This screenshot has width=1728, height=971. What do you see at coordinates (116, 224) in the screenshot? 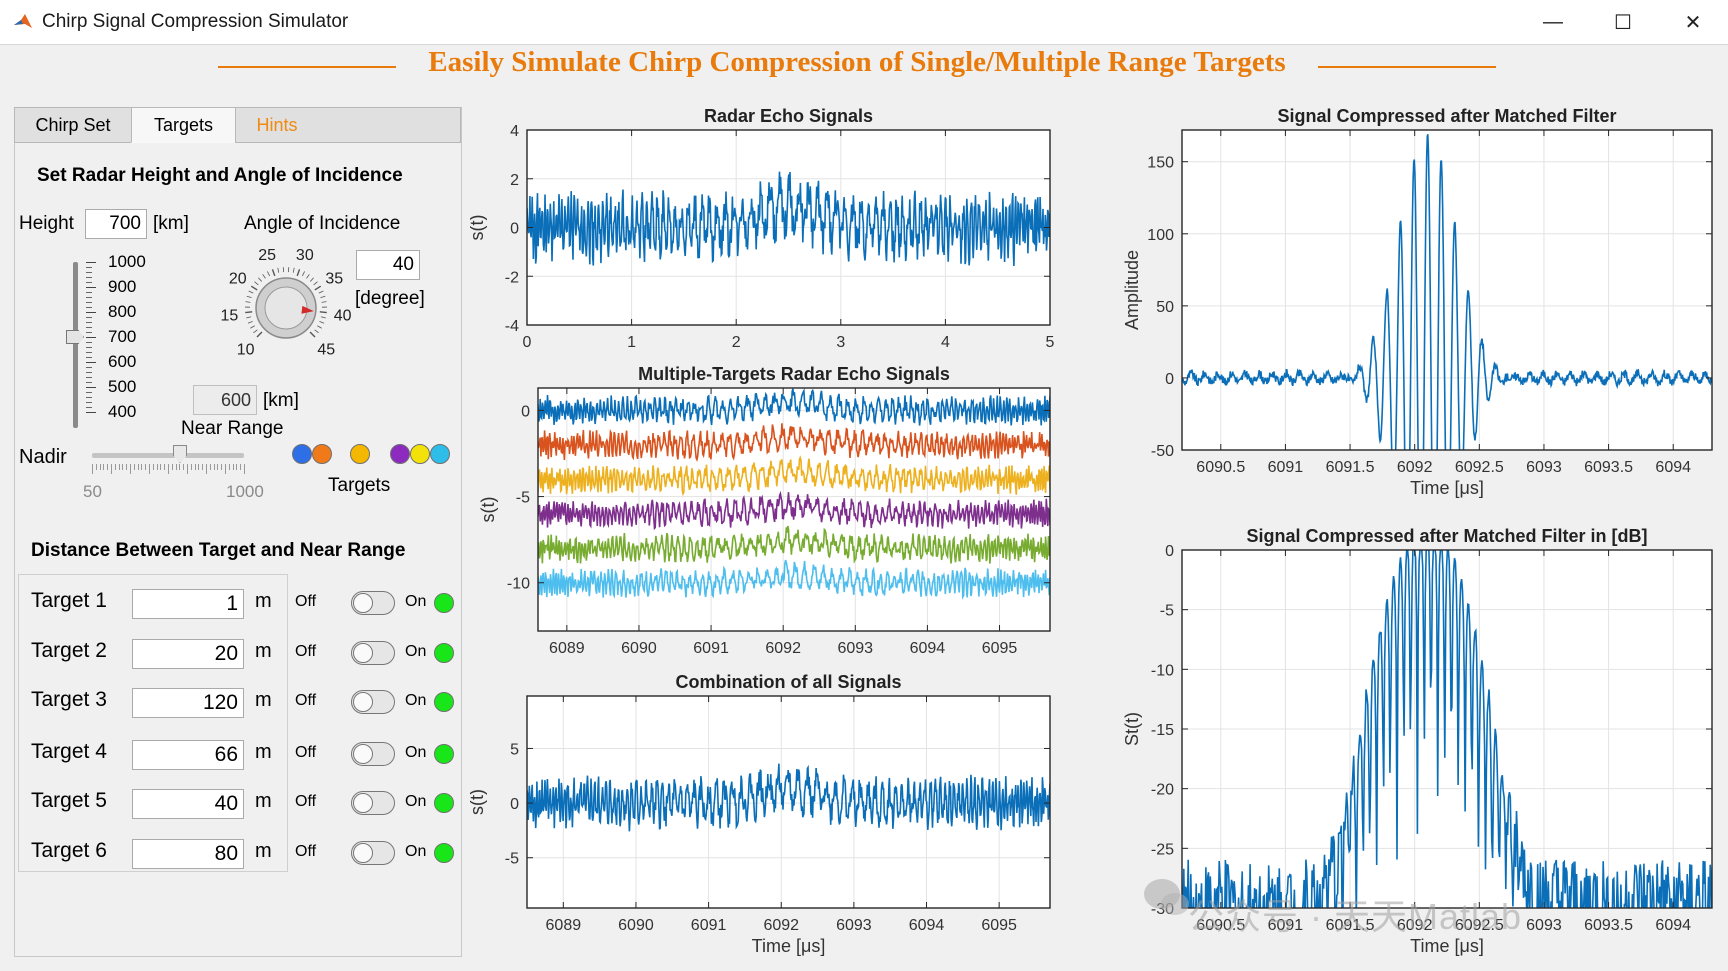
I see `height-input: 700` at bounding box center [116, 224].